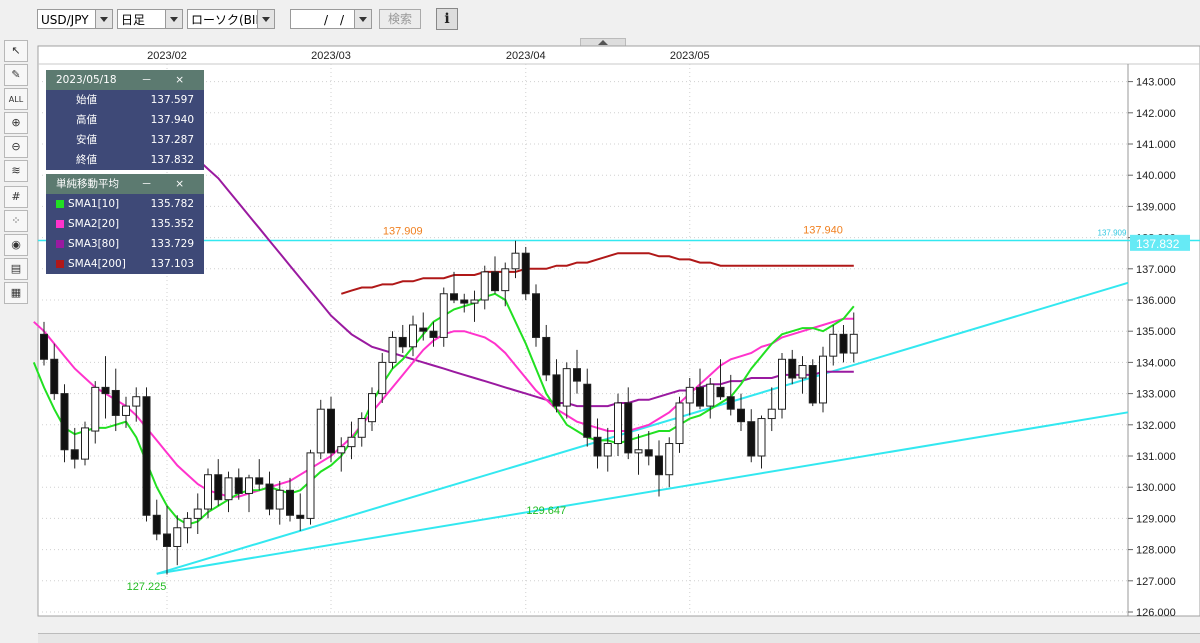 The height and width of the screenshot is (643, 1200). I want to click on y-tick-label: 133.000, so click(1156, 395).